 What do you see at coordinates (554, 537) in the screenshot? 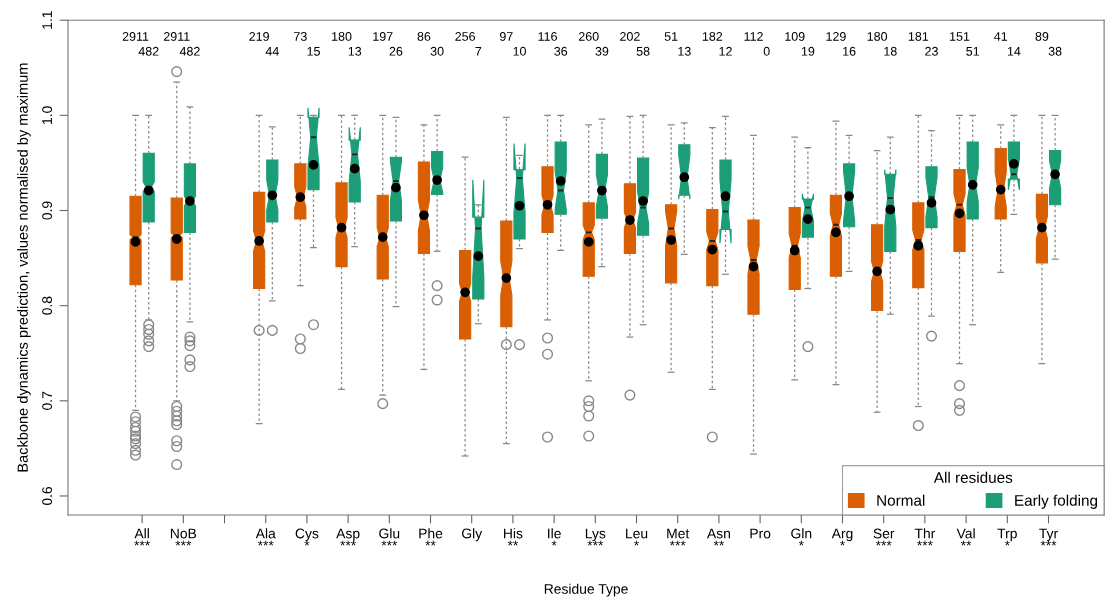
I see `x-tick-label: Ile *` at bounding box center [554, 537].